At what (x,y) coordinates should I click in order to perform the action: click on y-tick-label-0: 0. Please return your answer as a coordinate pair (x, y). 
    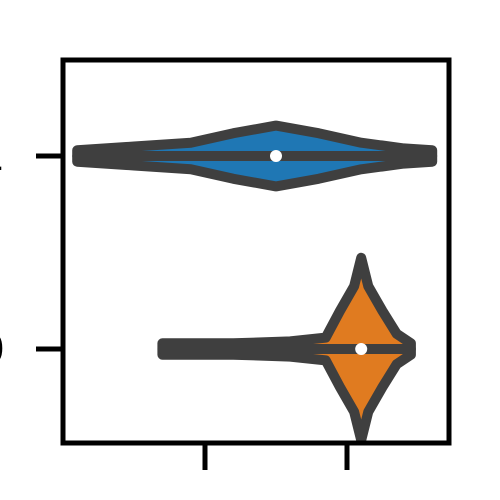
    Looking at the image, I should click on (2, 350).